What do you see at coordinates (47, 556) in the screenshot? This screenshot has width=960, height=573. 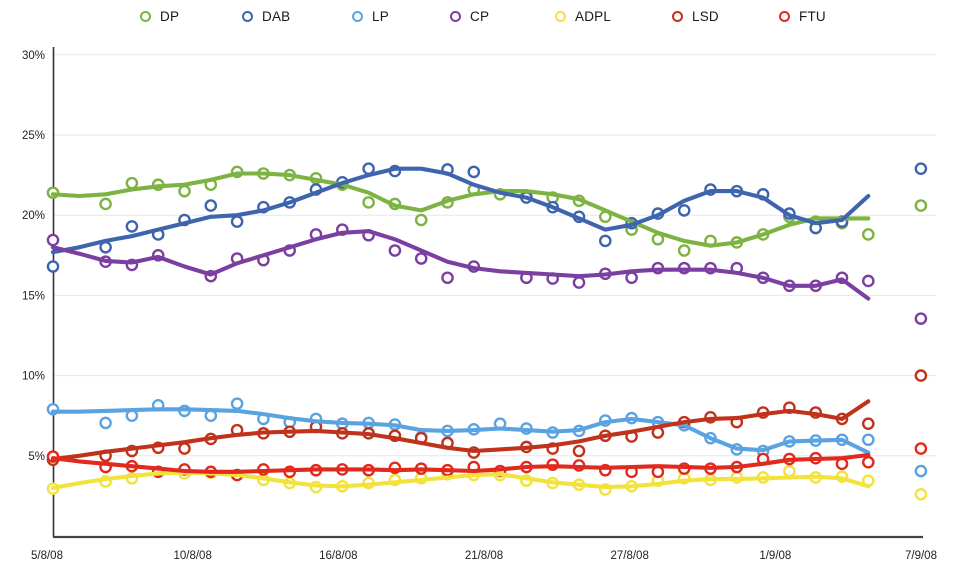 I see `x-tick-label: 5/8/08` at bounding box center [47, 556].